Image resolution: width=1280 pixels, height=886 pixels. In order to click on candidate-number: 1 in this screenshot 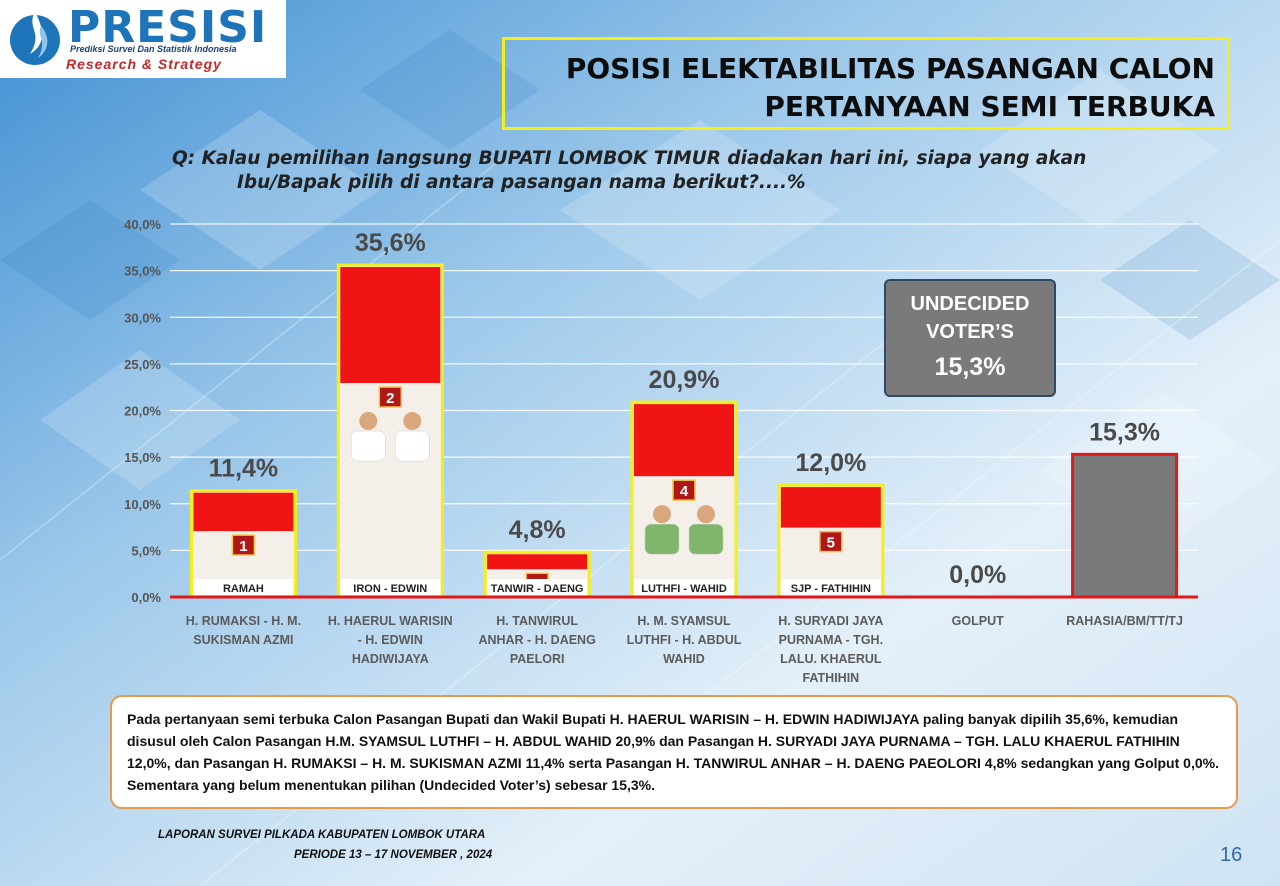, I will do `click(243, 546)`.